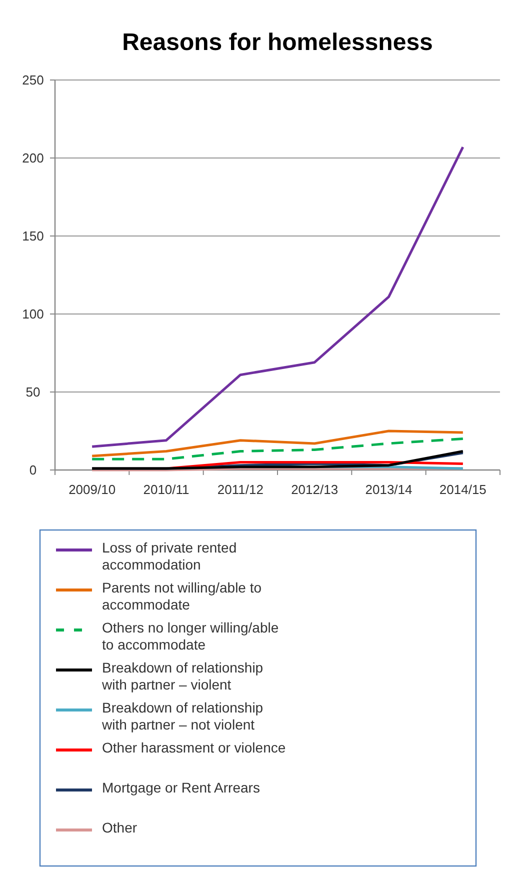  Describe the element at coordinates (277, 42) in the screenshot. I see `chart-title: Reasons for homelessness` at that location.